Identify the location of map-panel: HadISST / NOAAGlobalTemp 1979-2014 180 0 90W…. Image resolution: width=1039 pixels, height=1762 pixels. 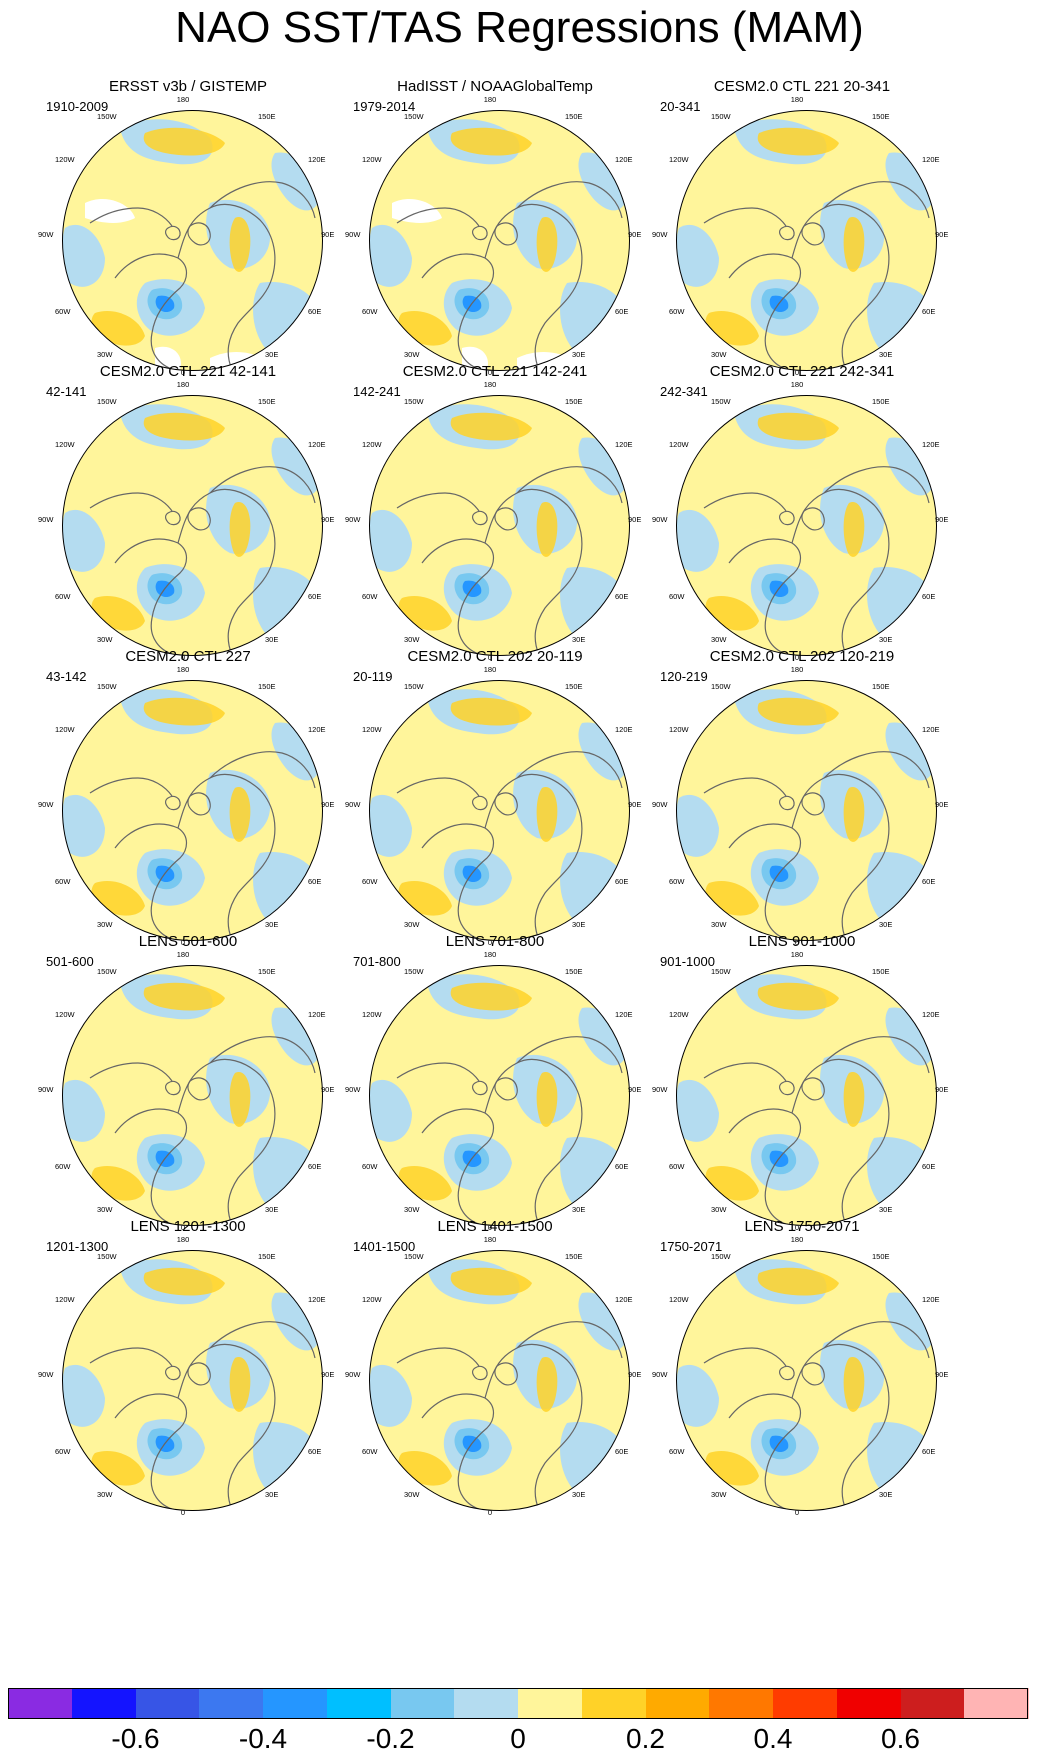
(495, 235).